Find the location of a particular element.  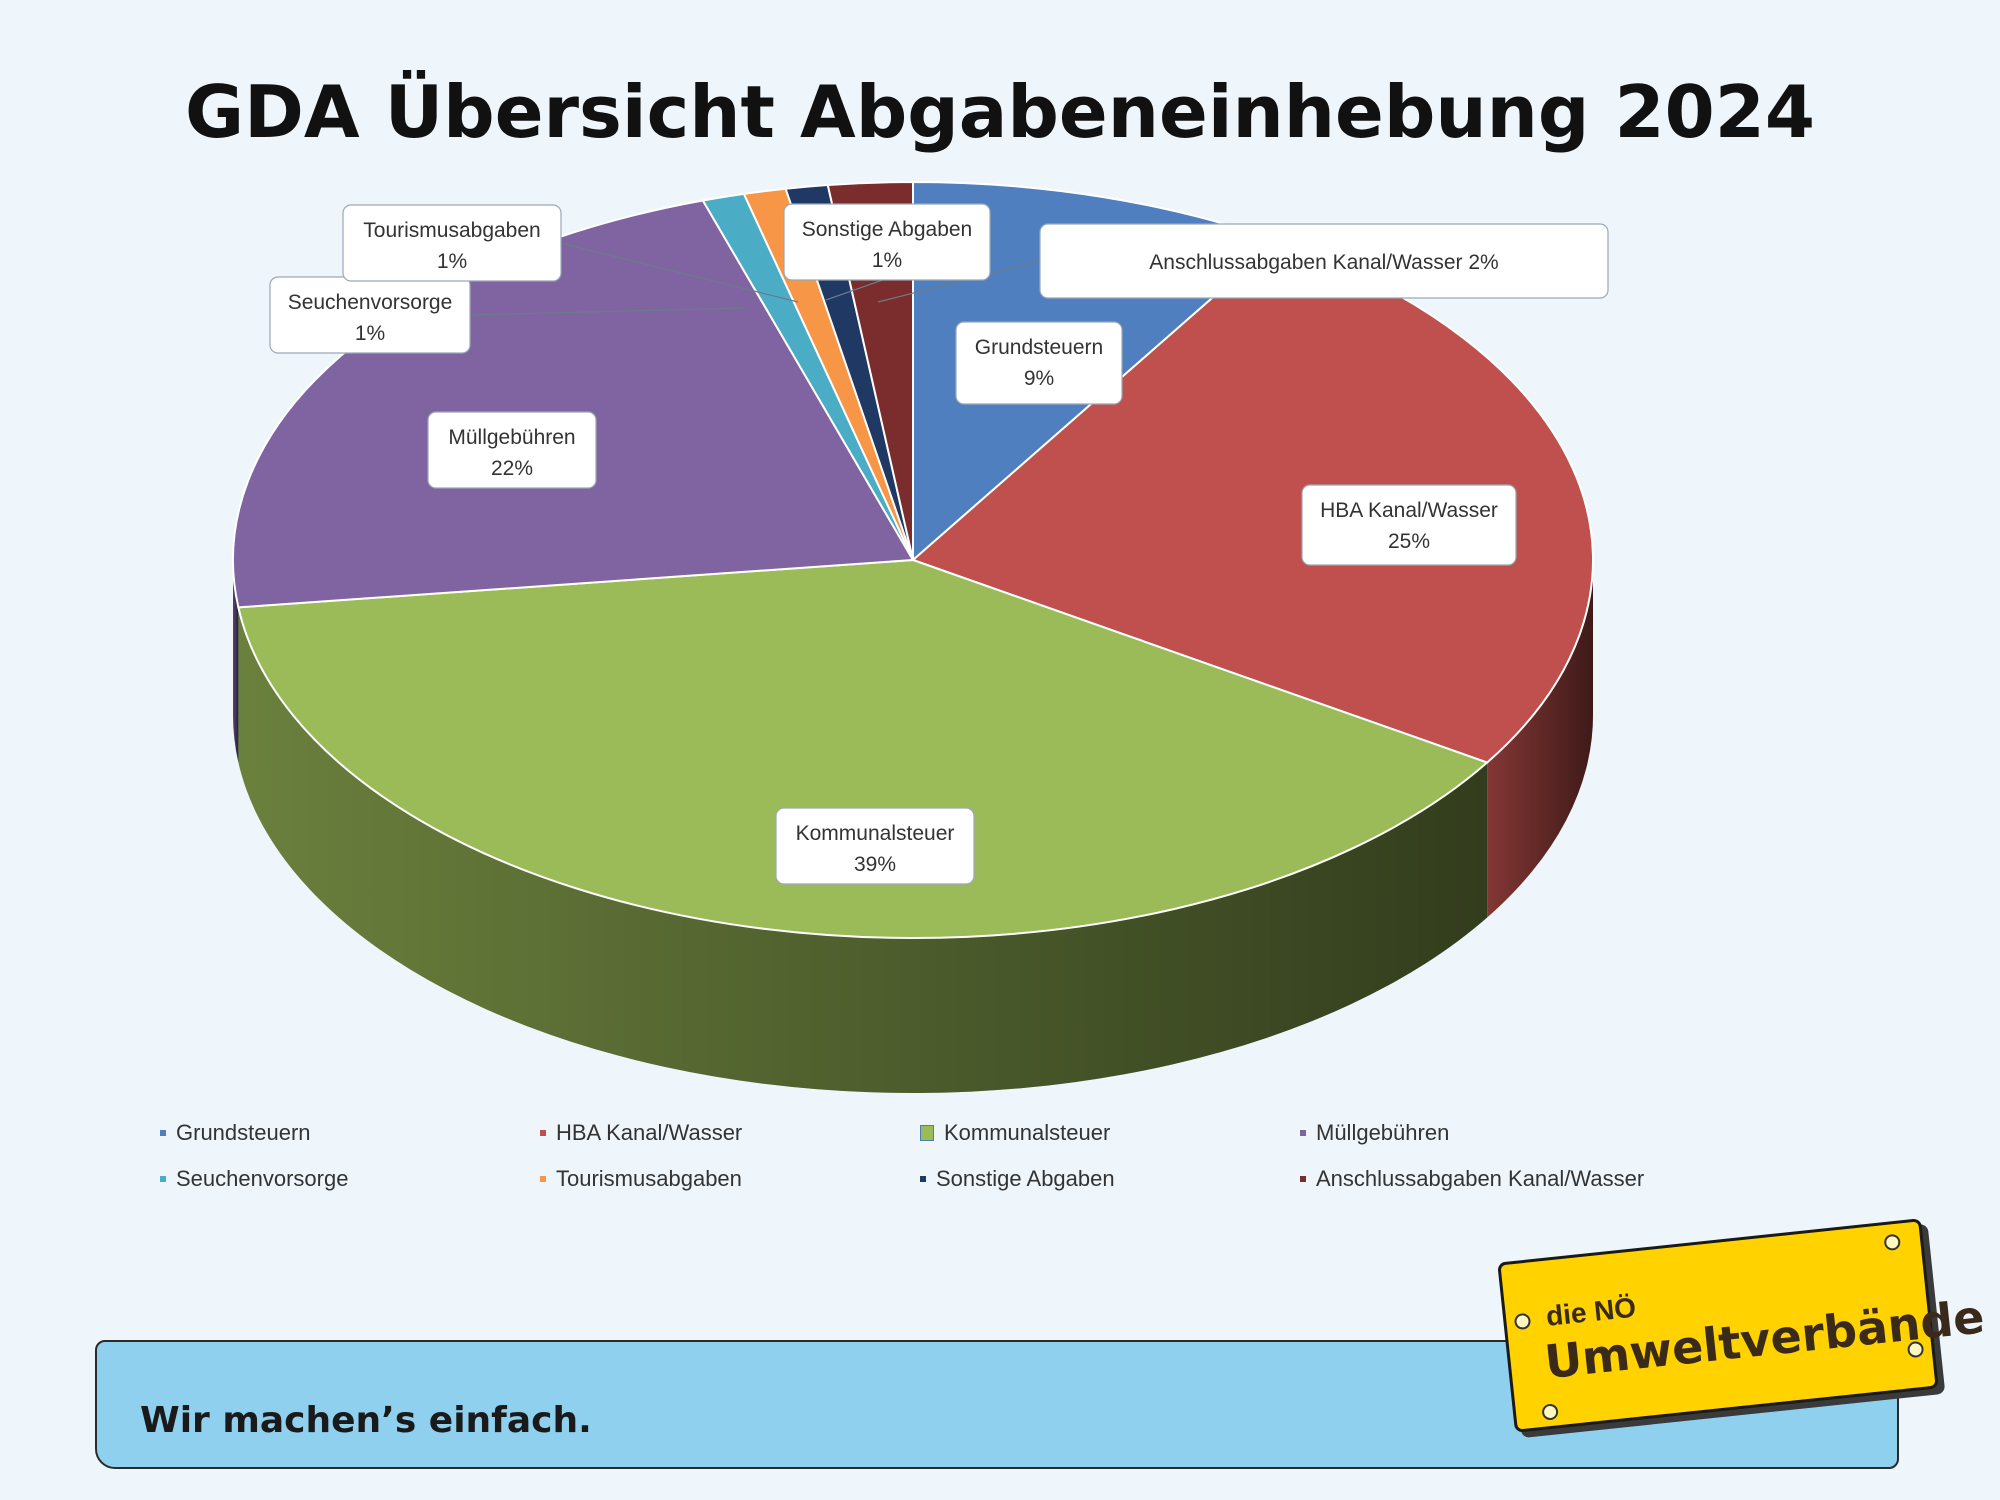

legend-label: Kommunalsteuer is located at coordinates (1027, 1132).